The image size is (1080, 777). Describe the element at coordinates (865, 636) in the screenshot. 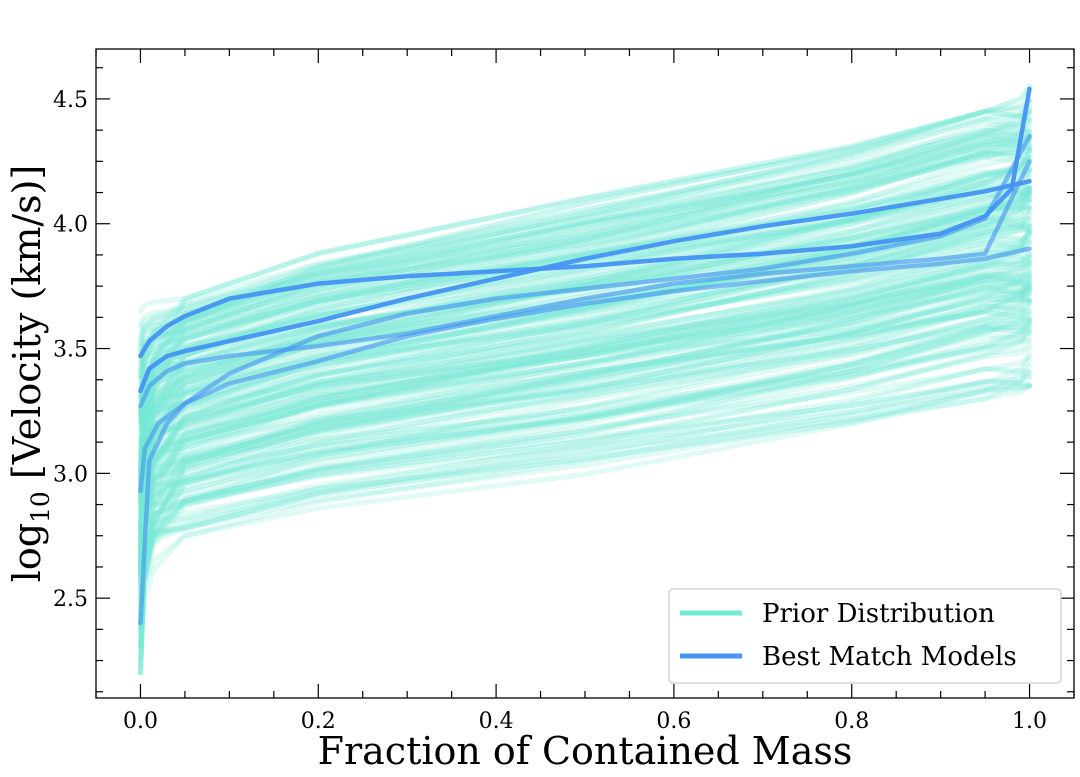

I see `legend-box` at that location.